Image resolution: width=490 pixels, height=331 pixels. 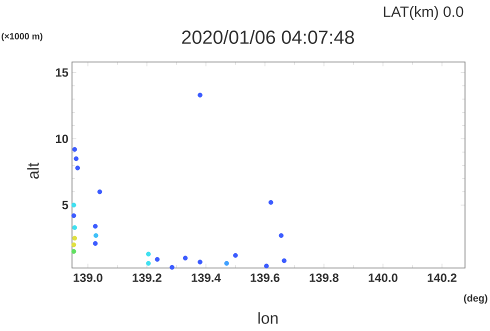 I want to click on x-tick-label: 139.0, so click(x=88, y=278).